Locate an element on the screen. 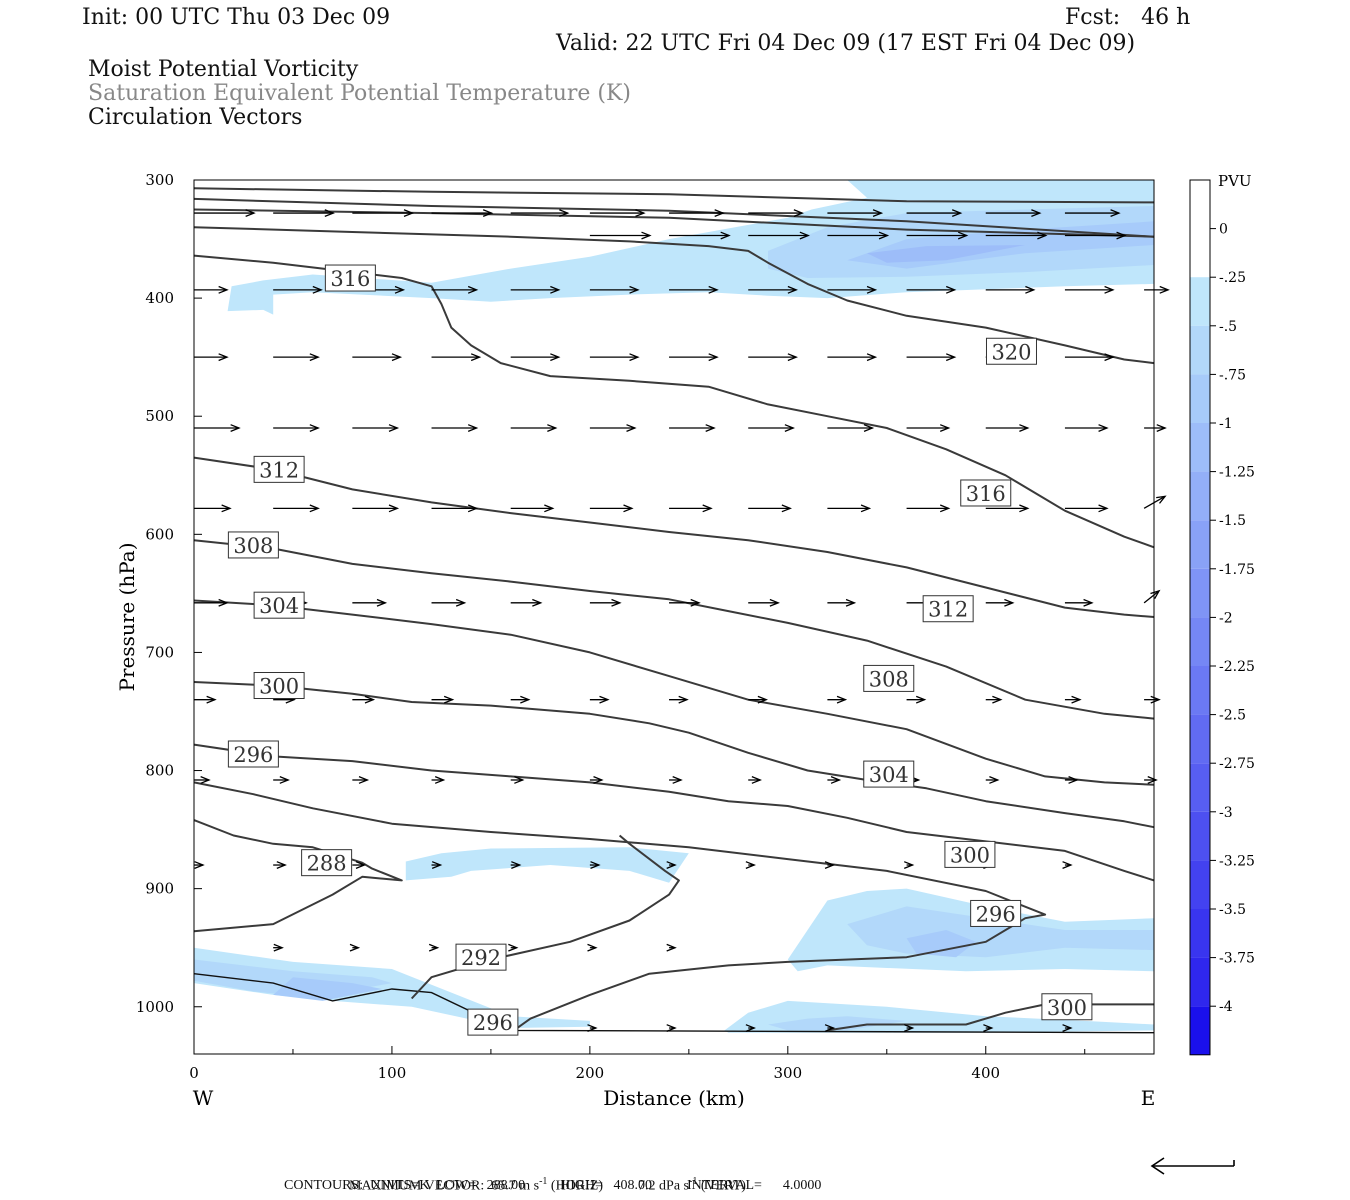 The width and height of the screenshot is (1350, 1200). contour-label: 304 is located at coordinates (279, 605).